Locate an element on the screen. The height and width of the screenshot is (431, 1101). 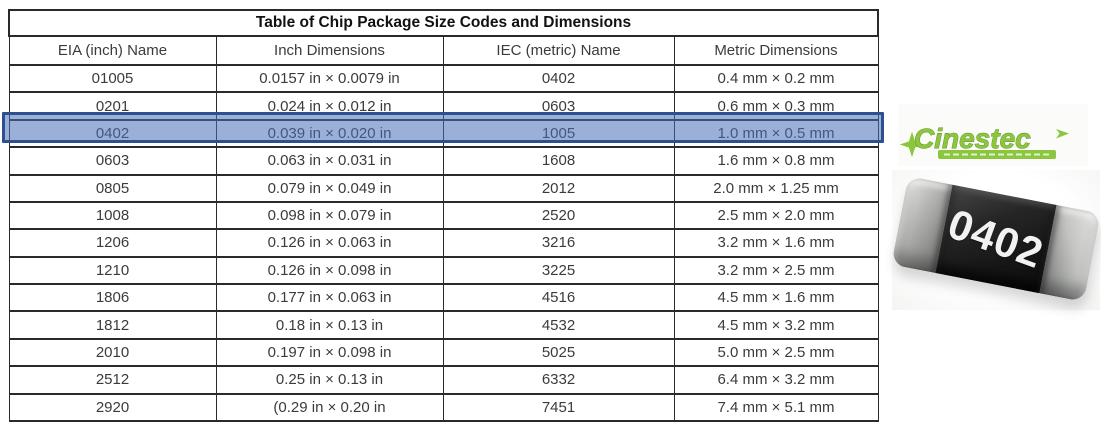
cell-eia-inch-name: 2010 is located at coordinates (112, 352).